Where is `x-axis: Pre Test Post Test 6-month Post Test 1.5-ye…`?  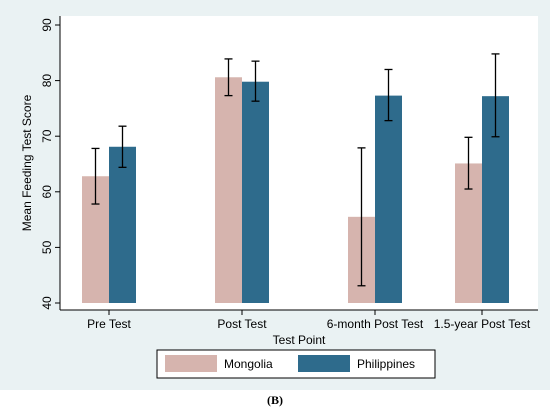 x-axis: Pre Test Post Test 6-month Post Test 1.5-ye… is located at coordinates (299, 320).